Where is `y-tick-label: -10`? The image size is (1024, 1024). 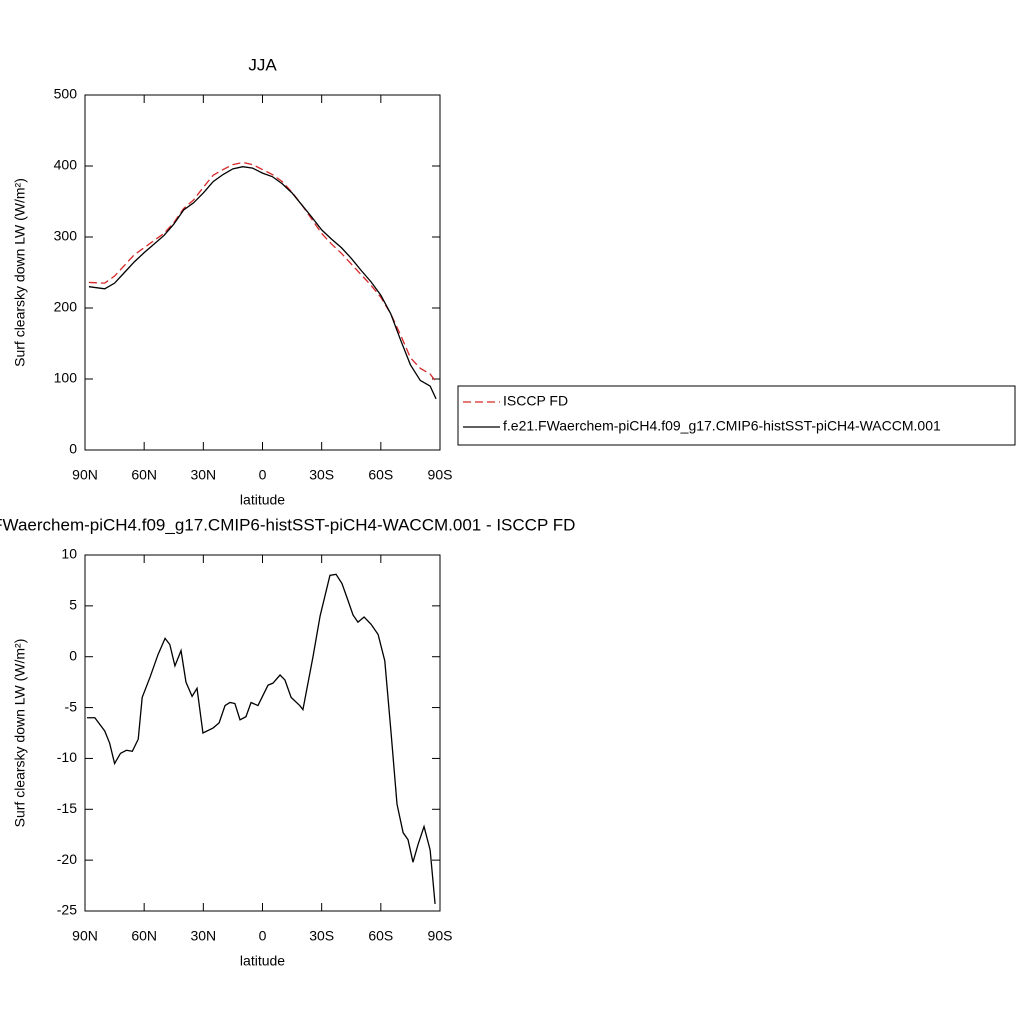
y-tick-label: -10 is located at coordinates (67, 757).